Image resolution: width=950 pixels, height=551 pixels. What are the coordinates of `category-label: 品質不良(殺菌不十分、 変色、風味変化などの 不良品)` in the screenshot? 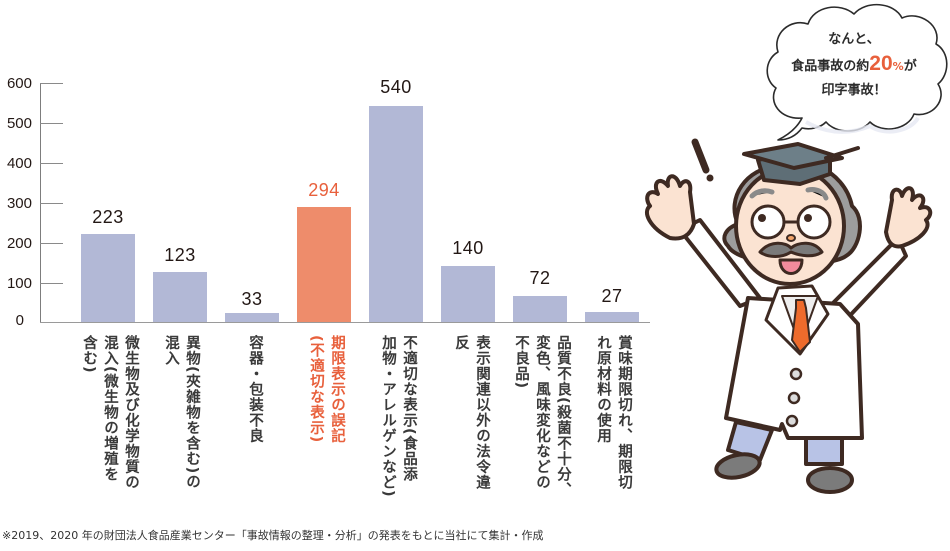 It's located at (541, 416).